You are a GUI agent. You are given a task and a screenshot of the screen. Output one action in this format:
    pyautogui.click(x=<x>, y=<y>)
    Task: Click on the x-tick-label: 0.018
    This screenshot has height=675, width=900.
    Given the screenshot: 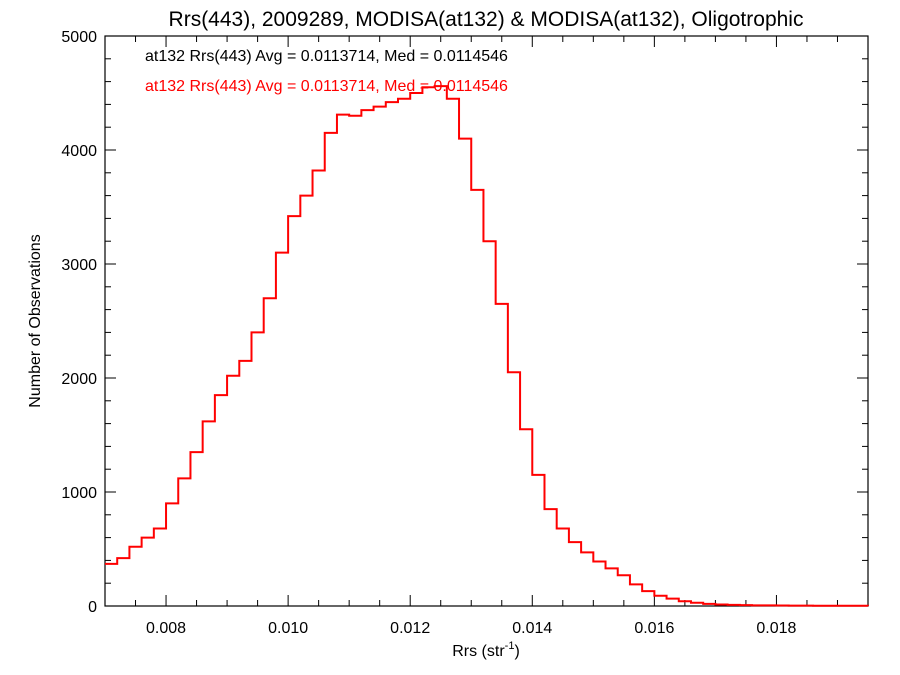 What is the action you would take?
    pyautogui.click(x=776, y=628)
    